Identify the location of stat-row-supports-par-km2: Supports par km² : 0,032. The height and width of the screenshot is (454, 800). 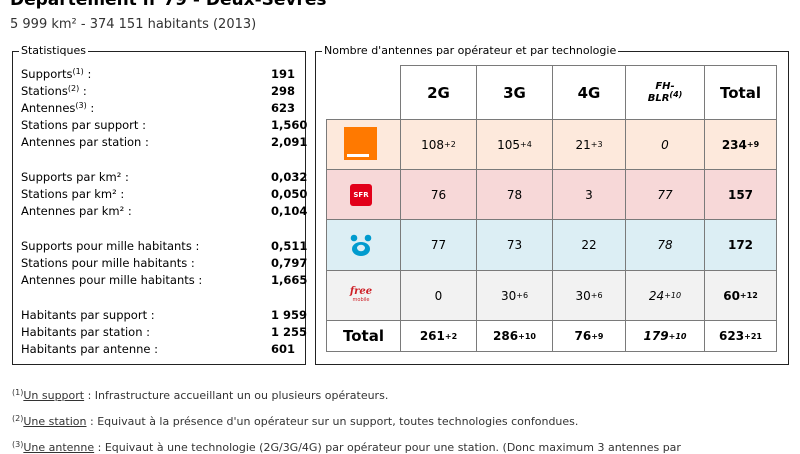
(164, 177).